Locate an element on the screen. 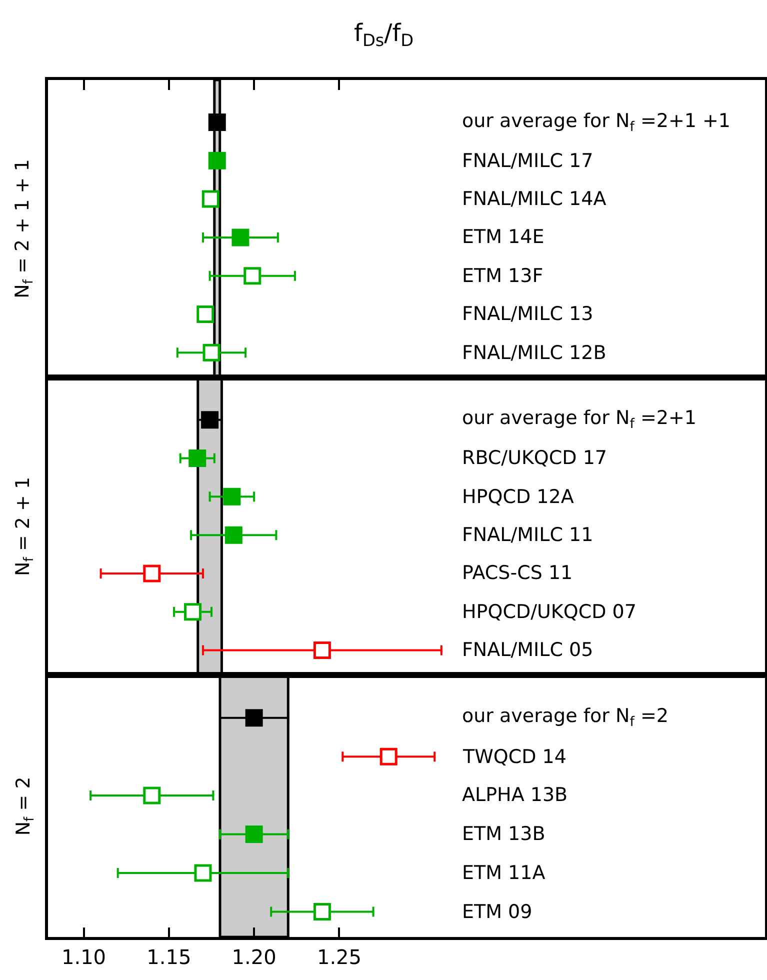 The height and width of the screenshot is (980, 767). category-label: FNAL/MILC 12B is located at coordinates (534, 353).